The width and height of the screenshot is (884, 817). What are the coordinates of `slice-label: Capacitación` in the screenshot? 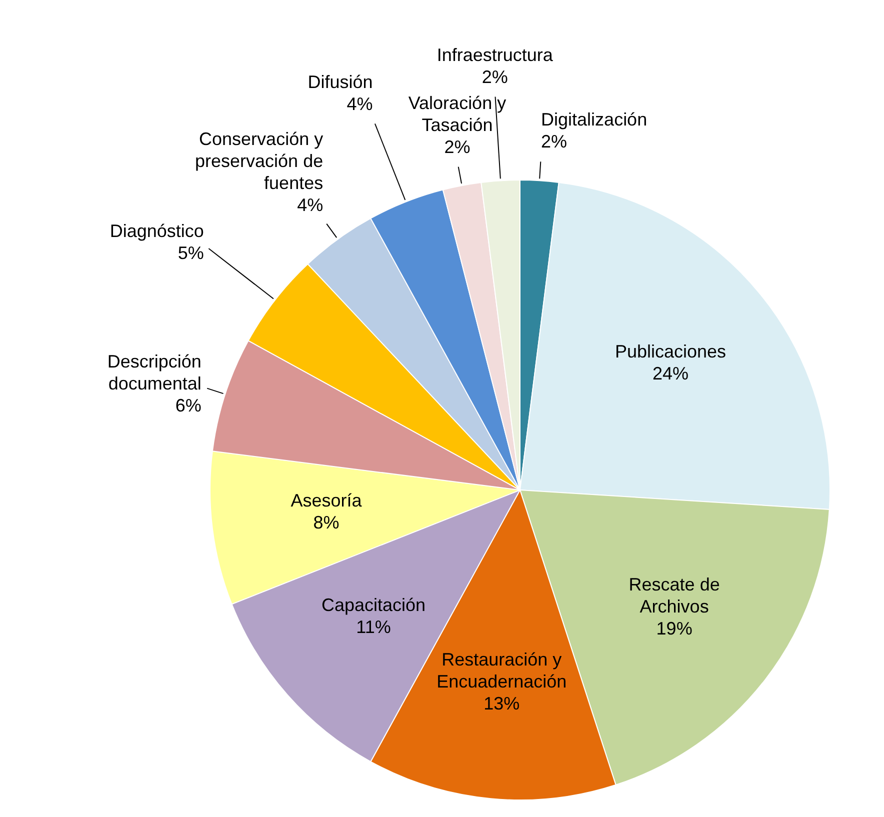 It's located at (373, 605).